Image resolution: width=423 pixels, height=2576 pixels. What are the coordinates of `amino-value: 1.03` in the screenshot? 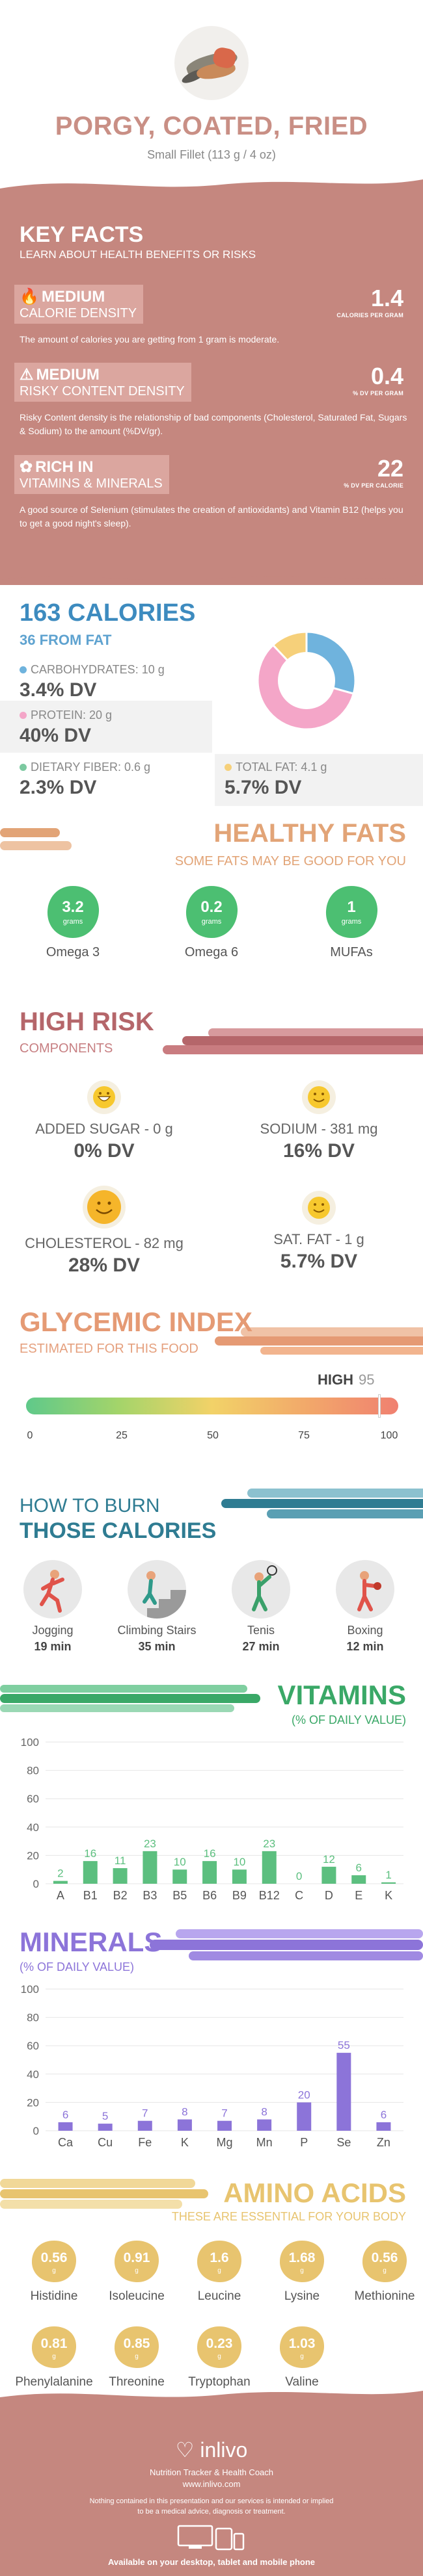 It's located at (302, 2343).